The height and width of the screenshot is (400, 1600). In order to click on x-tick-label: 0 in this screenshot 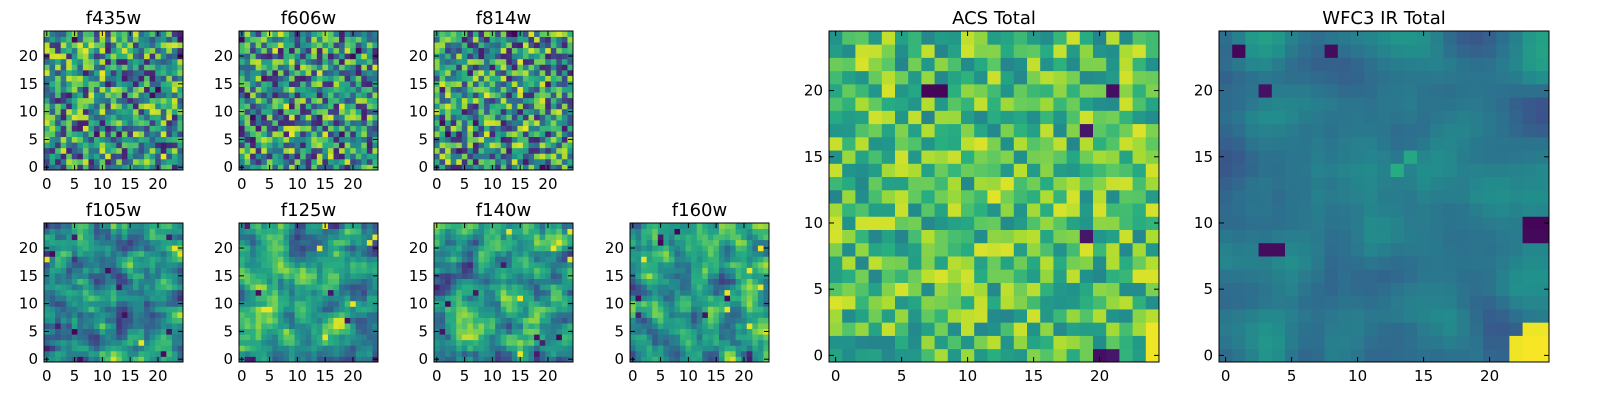, I will do `click(437, 184)`.